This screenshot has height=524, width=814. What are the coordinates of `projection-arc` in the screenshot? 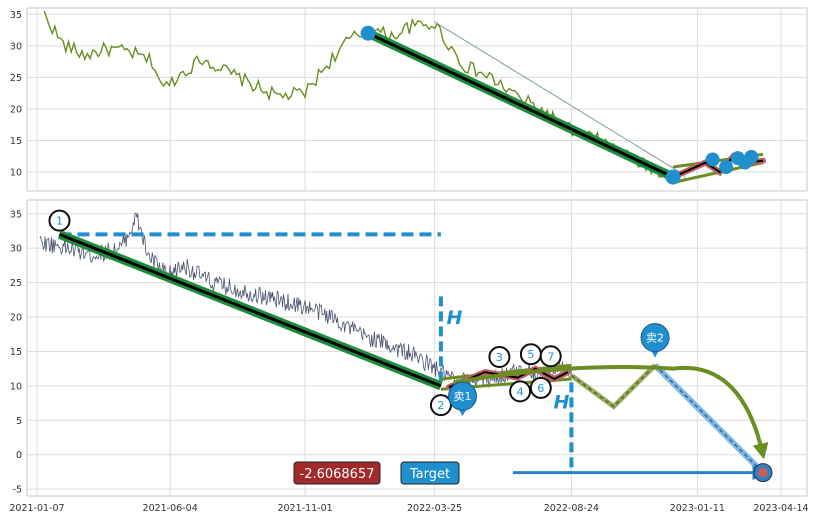 It's located at (611, 412).